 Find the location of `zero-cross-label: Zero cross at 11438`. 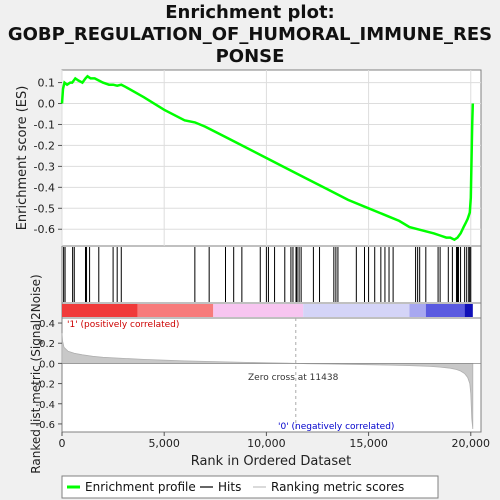

zero-cross-label: Zero cross at 11438 is located at coordinates (293, 378).